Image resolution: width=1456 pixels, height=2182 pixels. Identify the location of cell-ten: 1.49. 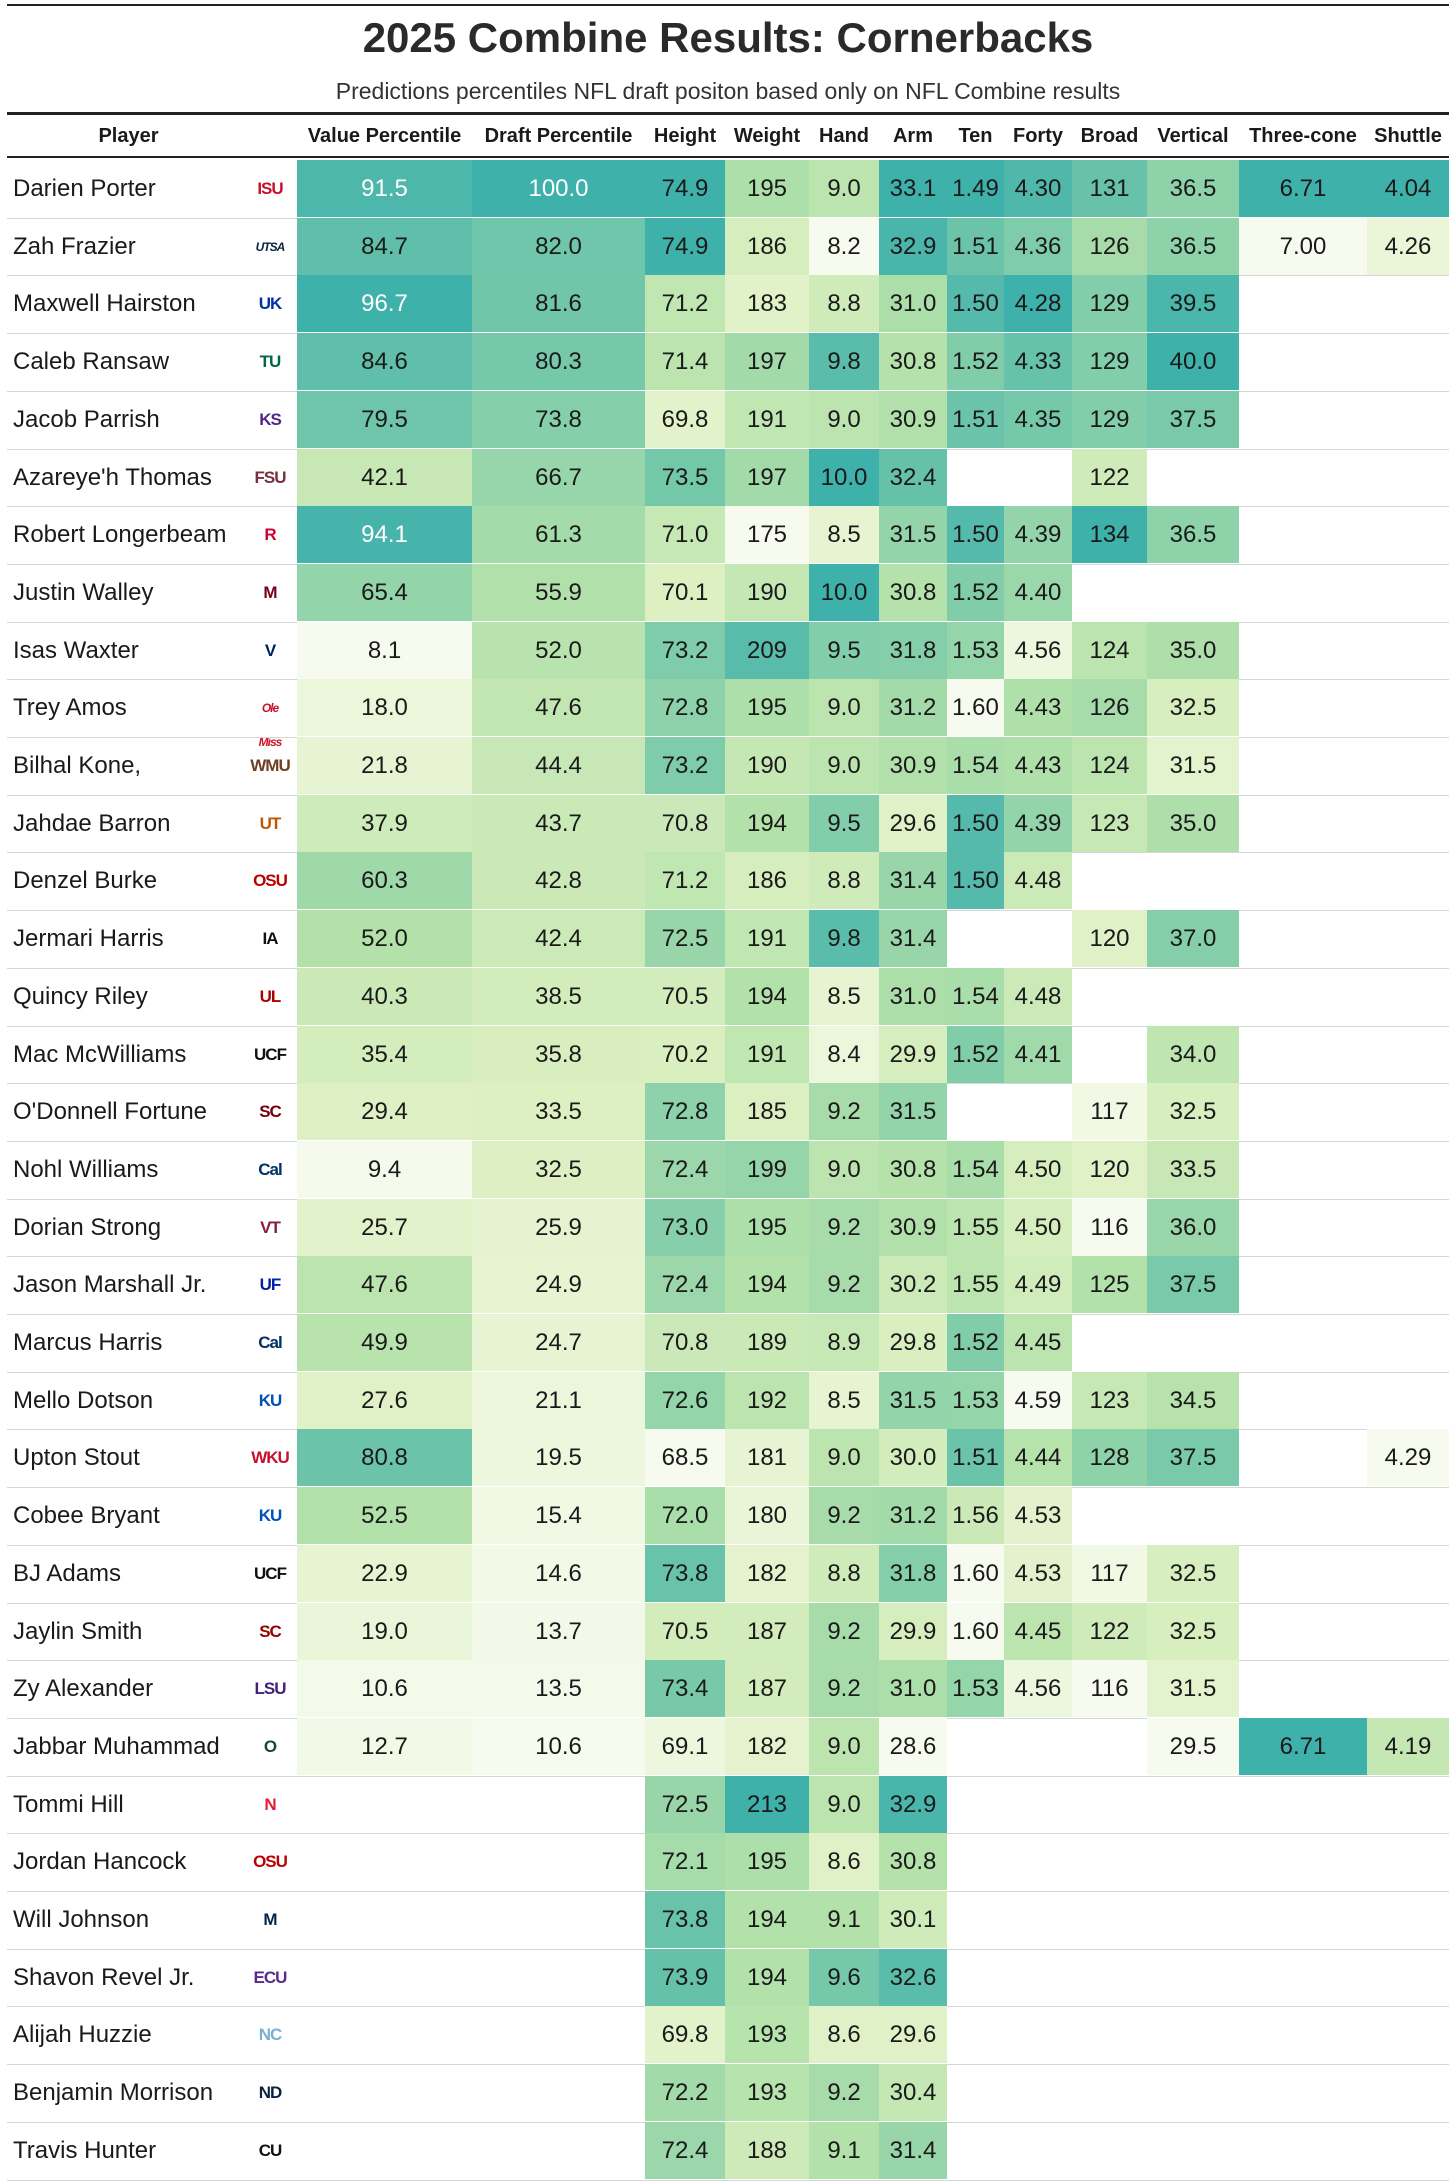
(975, 188).